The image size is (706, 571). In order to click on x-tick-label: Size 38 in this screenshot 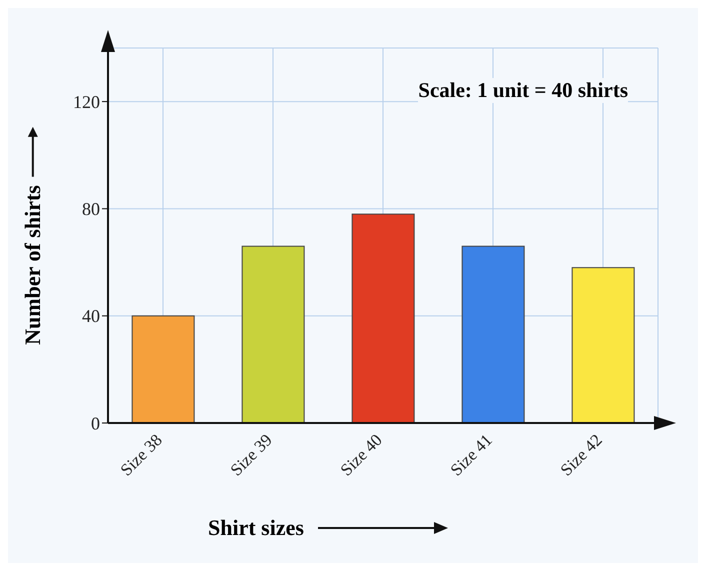, I will do `click(141, 455)`.